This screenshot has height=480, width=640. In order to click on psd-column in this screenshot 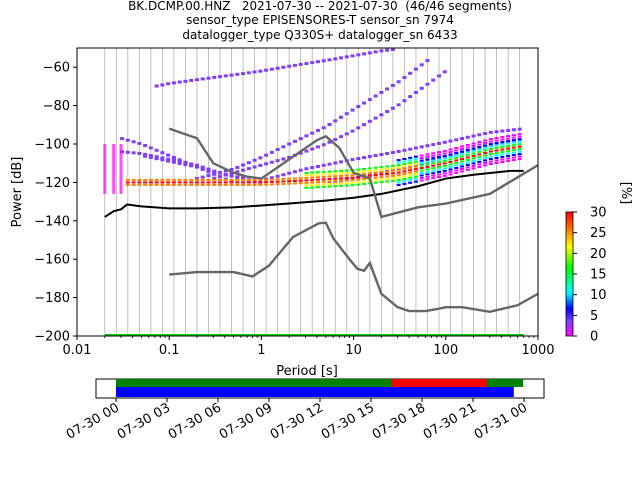, I will do `click(114, 169)`.